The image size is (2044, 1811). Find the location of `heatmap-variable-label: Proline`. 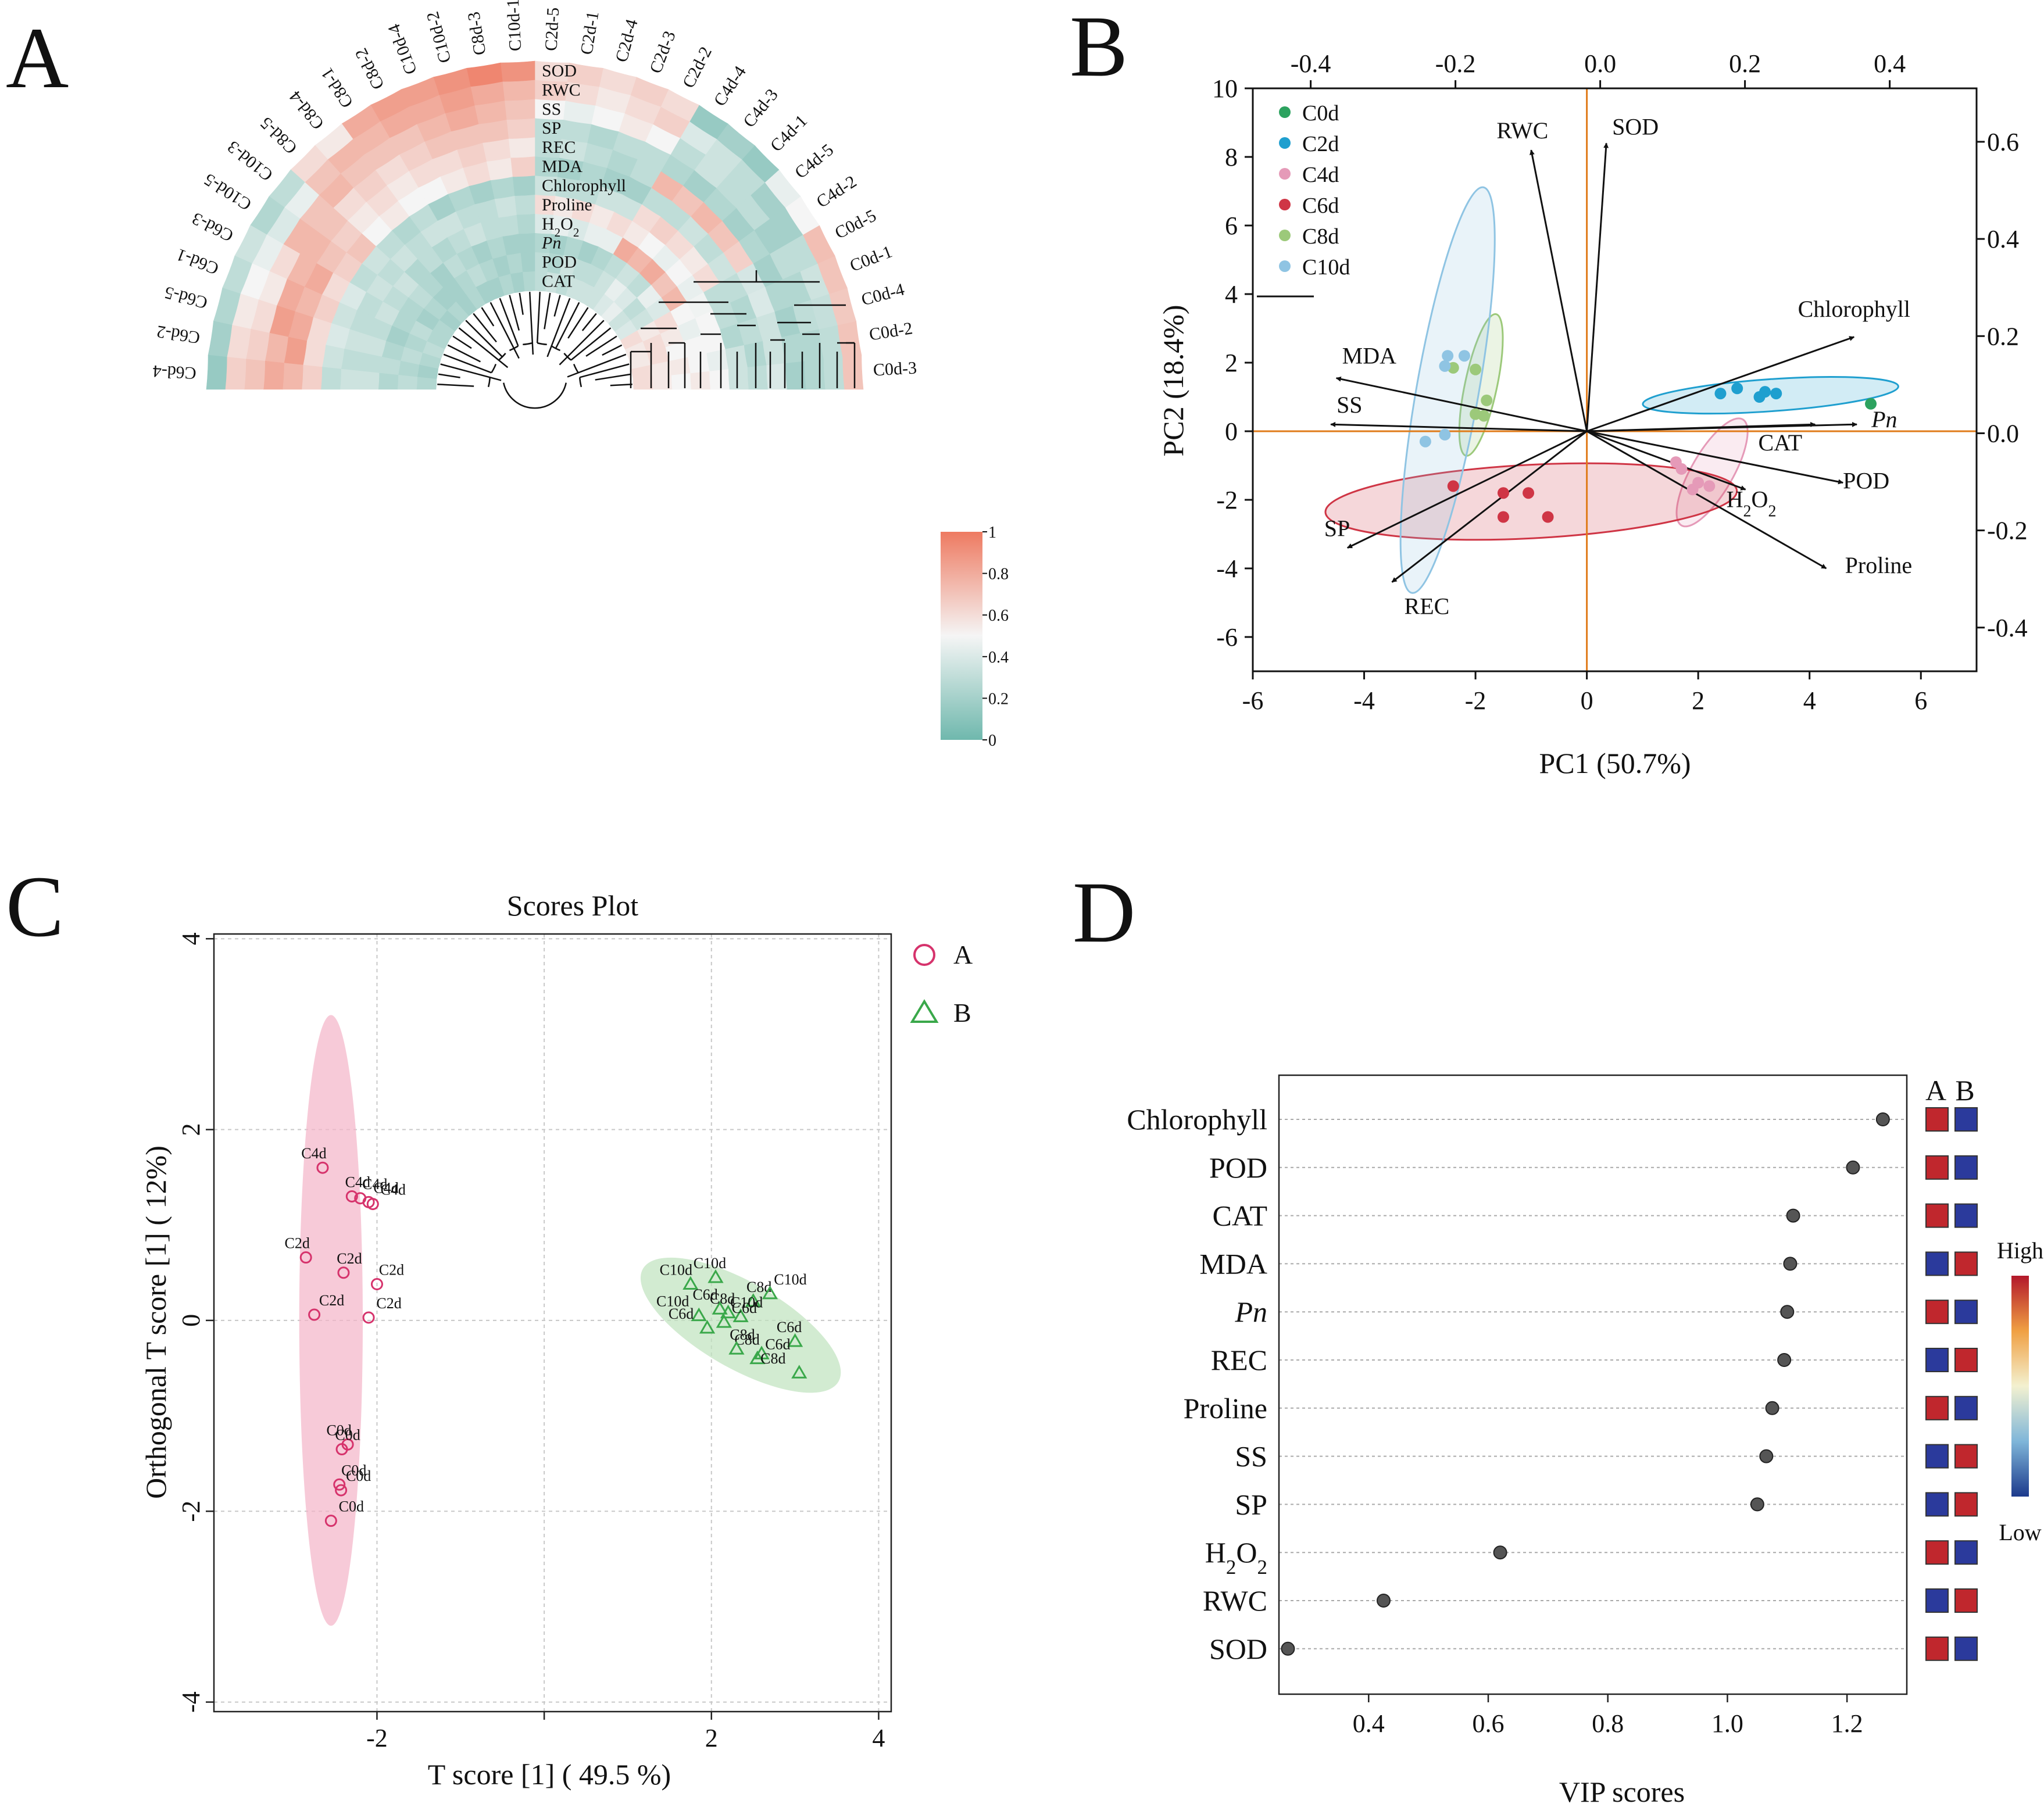

heatmap-variable-label: Proline is located at coordinates (567, 205).